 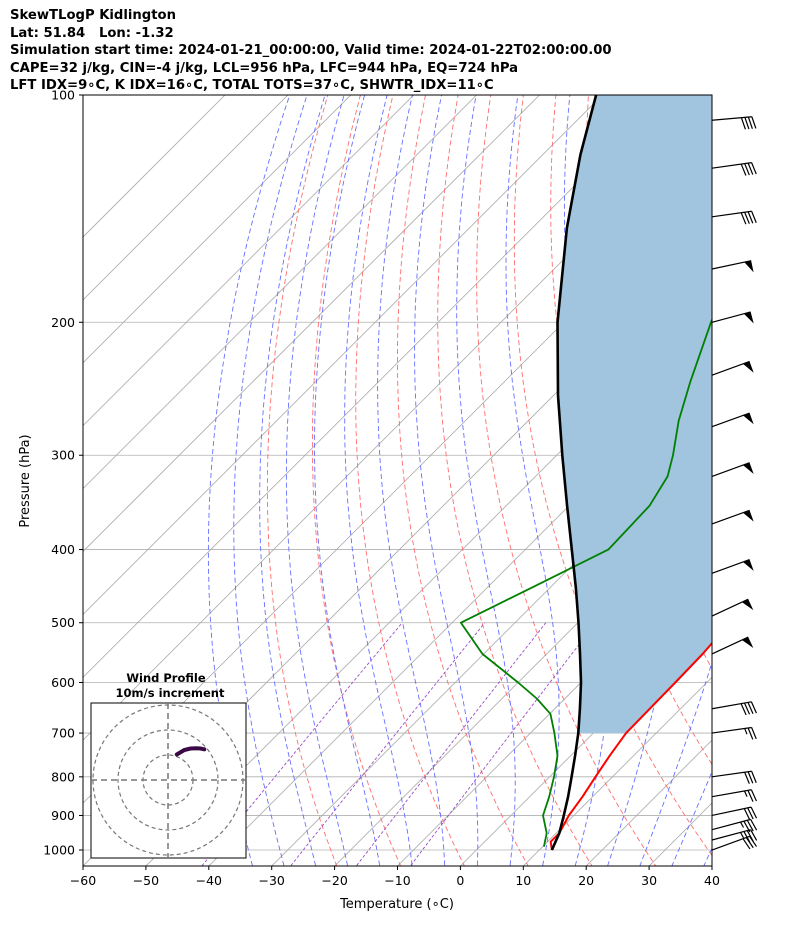 I want to click on chart-title: SkewTLogP Kidlington, so click(x=93, y=15).